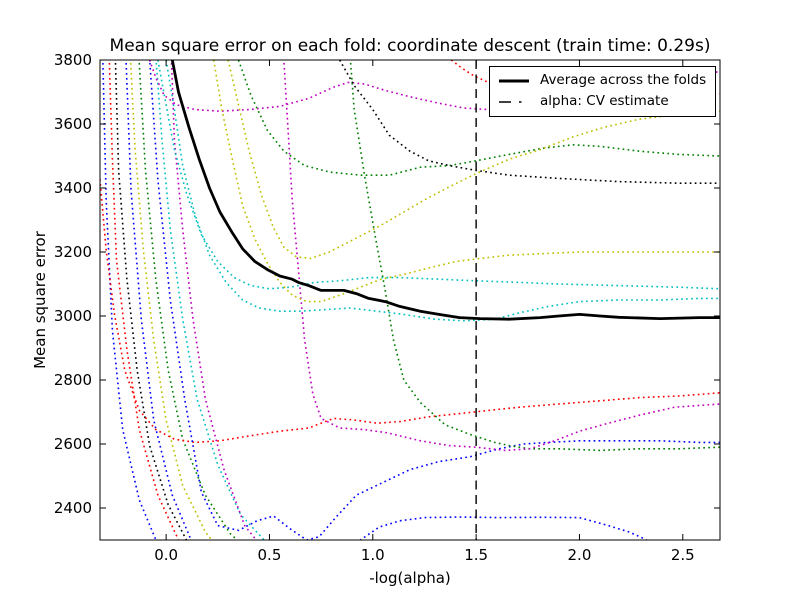  Describe the element at coordinates (72, 380) in the screenshot. I see `y-tick-label: 2800` at that location.